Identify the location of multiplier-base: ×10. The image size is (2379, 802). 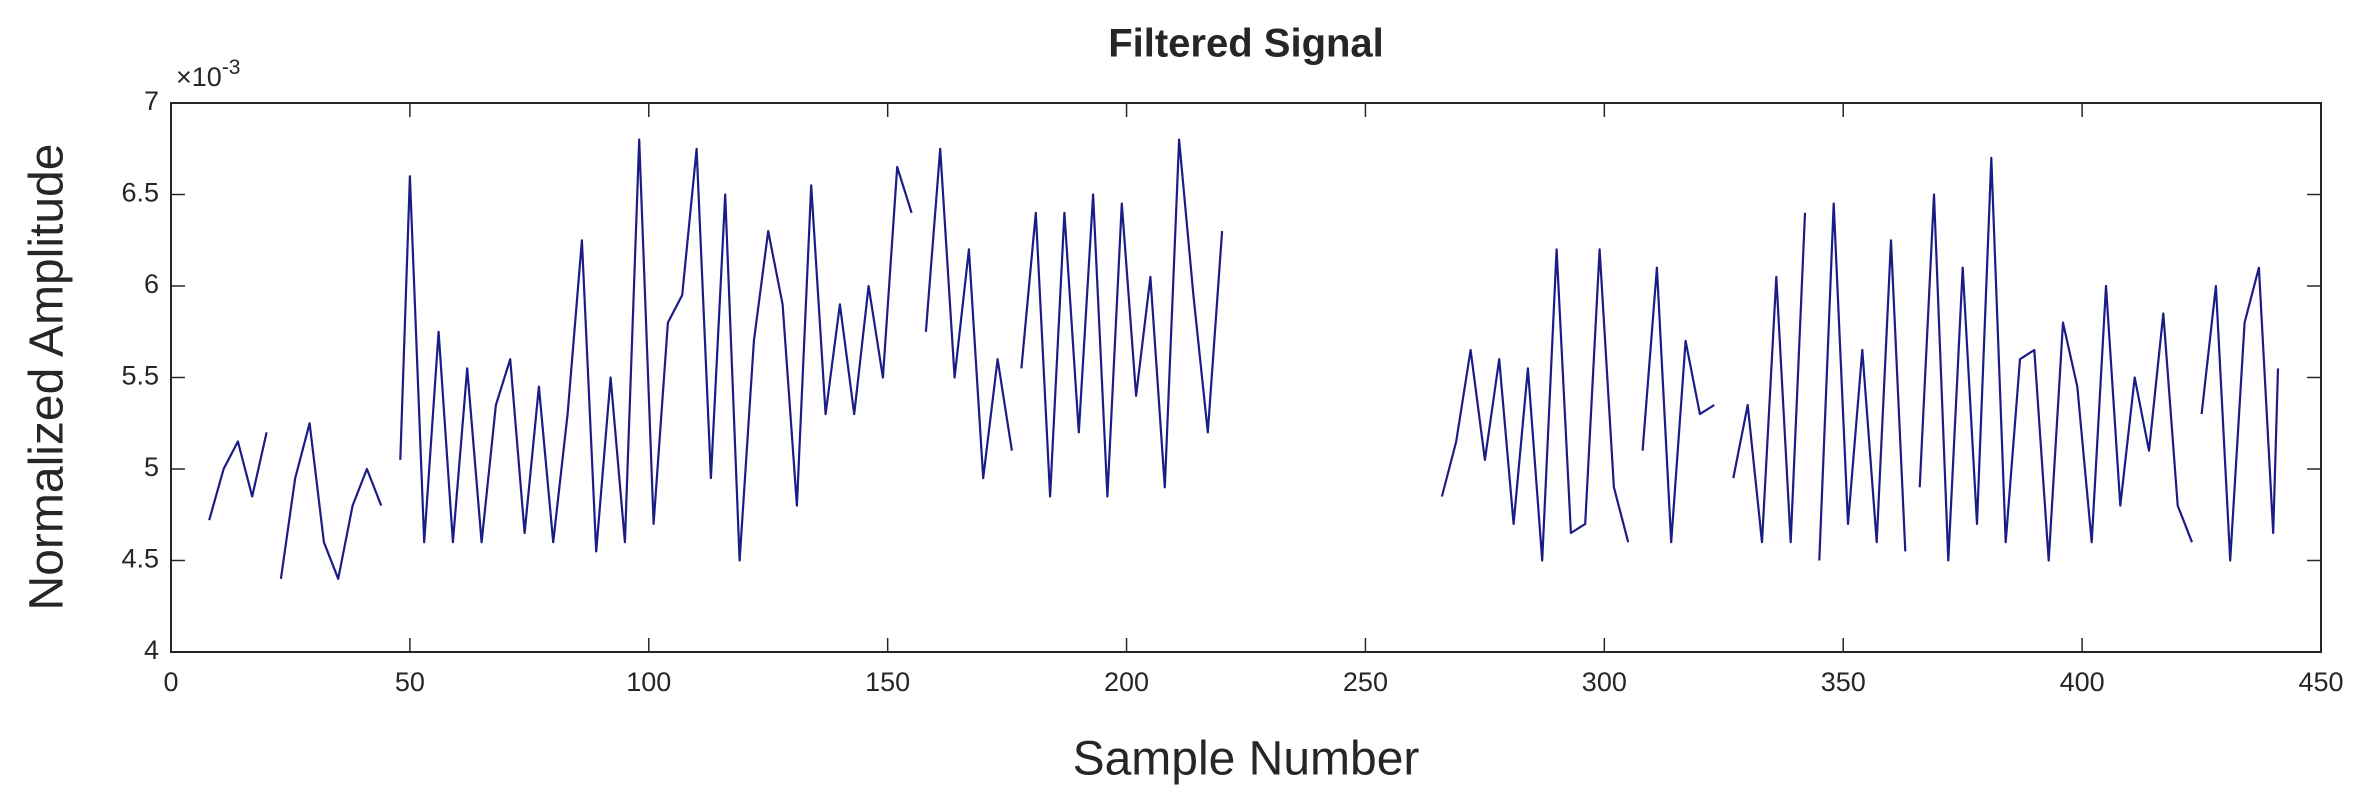
(199, 77).